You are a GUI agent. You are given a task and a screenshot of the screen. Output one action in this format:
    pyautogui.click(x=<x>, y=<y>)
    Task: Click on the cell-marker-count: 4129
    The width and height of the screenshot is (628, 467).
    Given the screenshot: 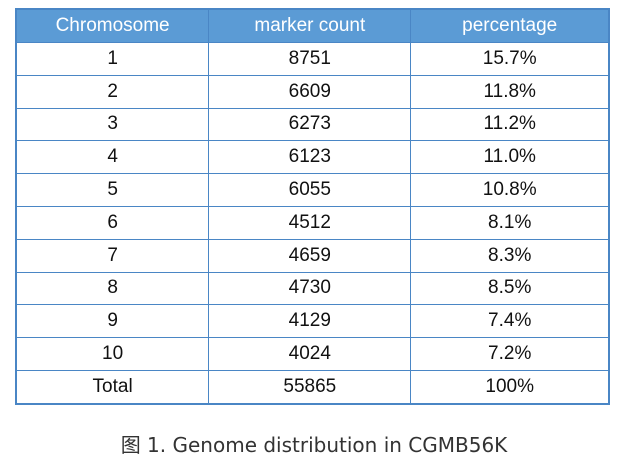 What is the action you would take?
    pyautogui.click(x=310, y=321)
    